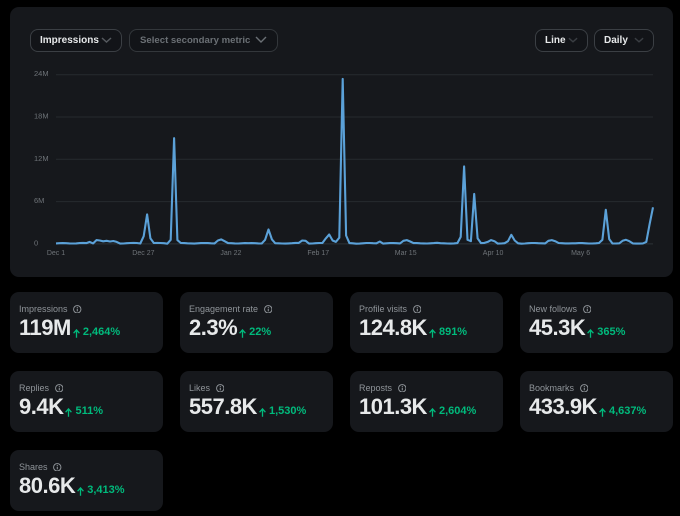 The image size is (680, 516). I want to click on svg-text: Feb 17, so click(318, 253).